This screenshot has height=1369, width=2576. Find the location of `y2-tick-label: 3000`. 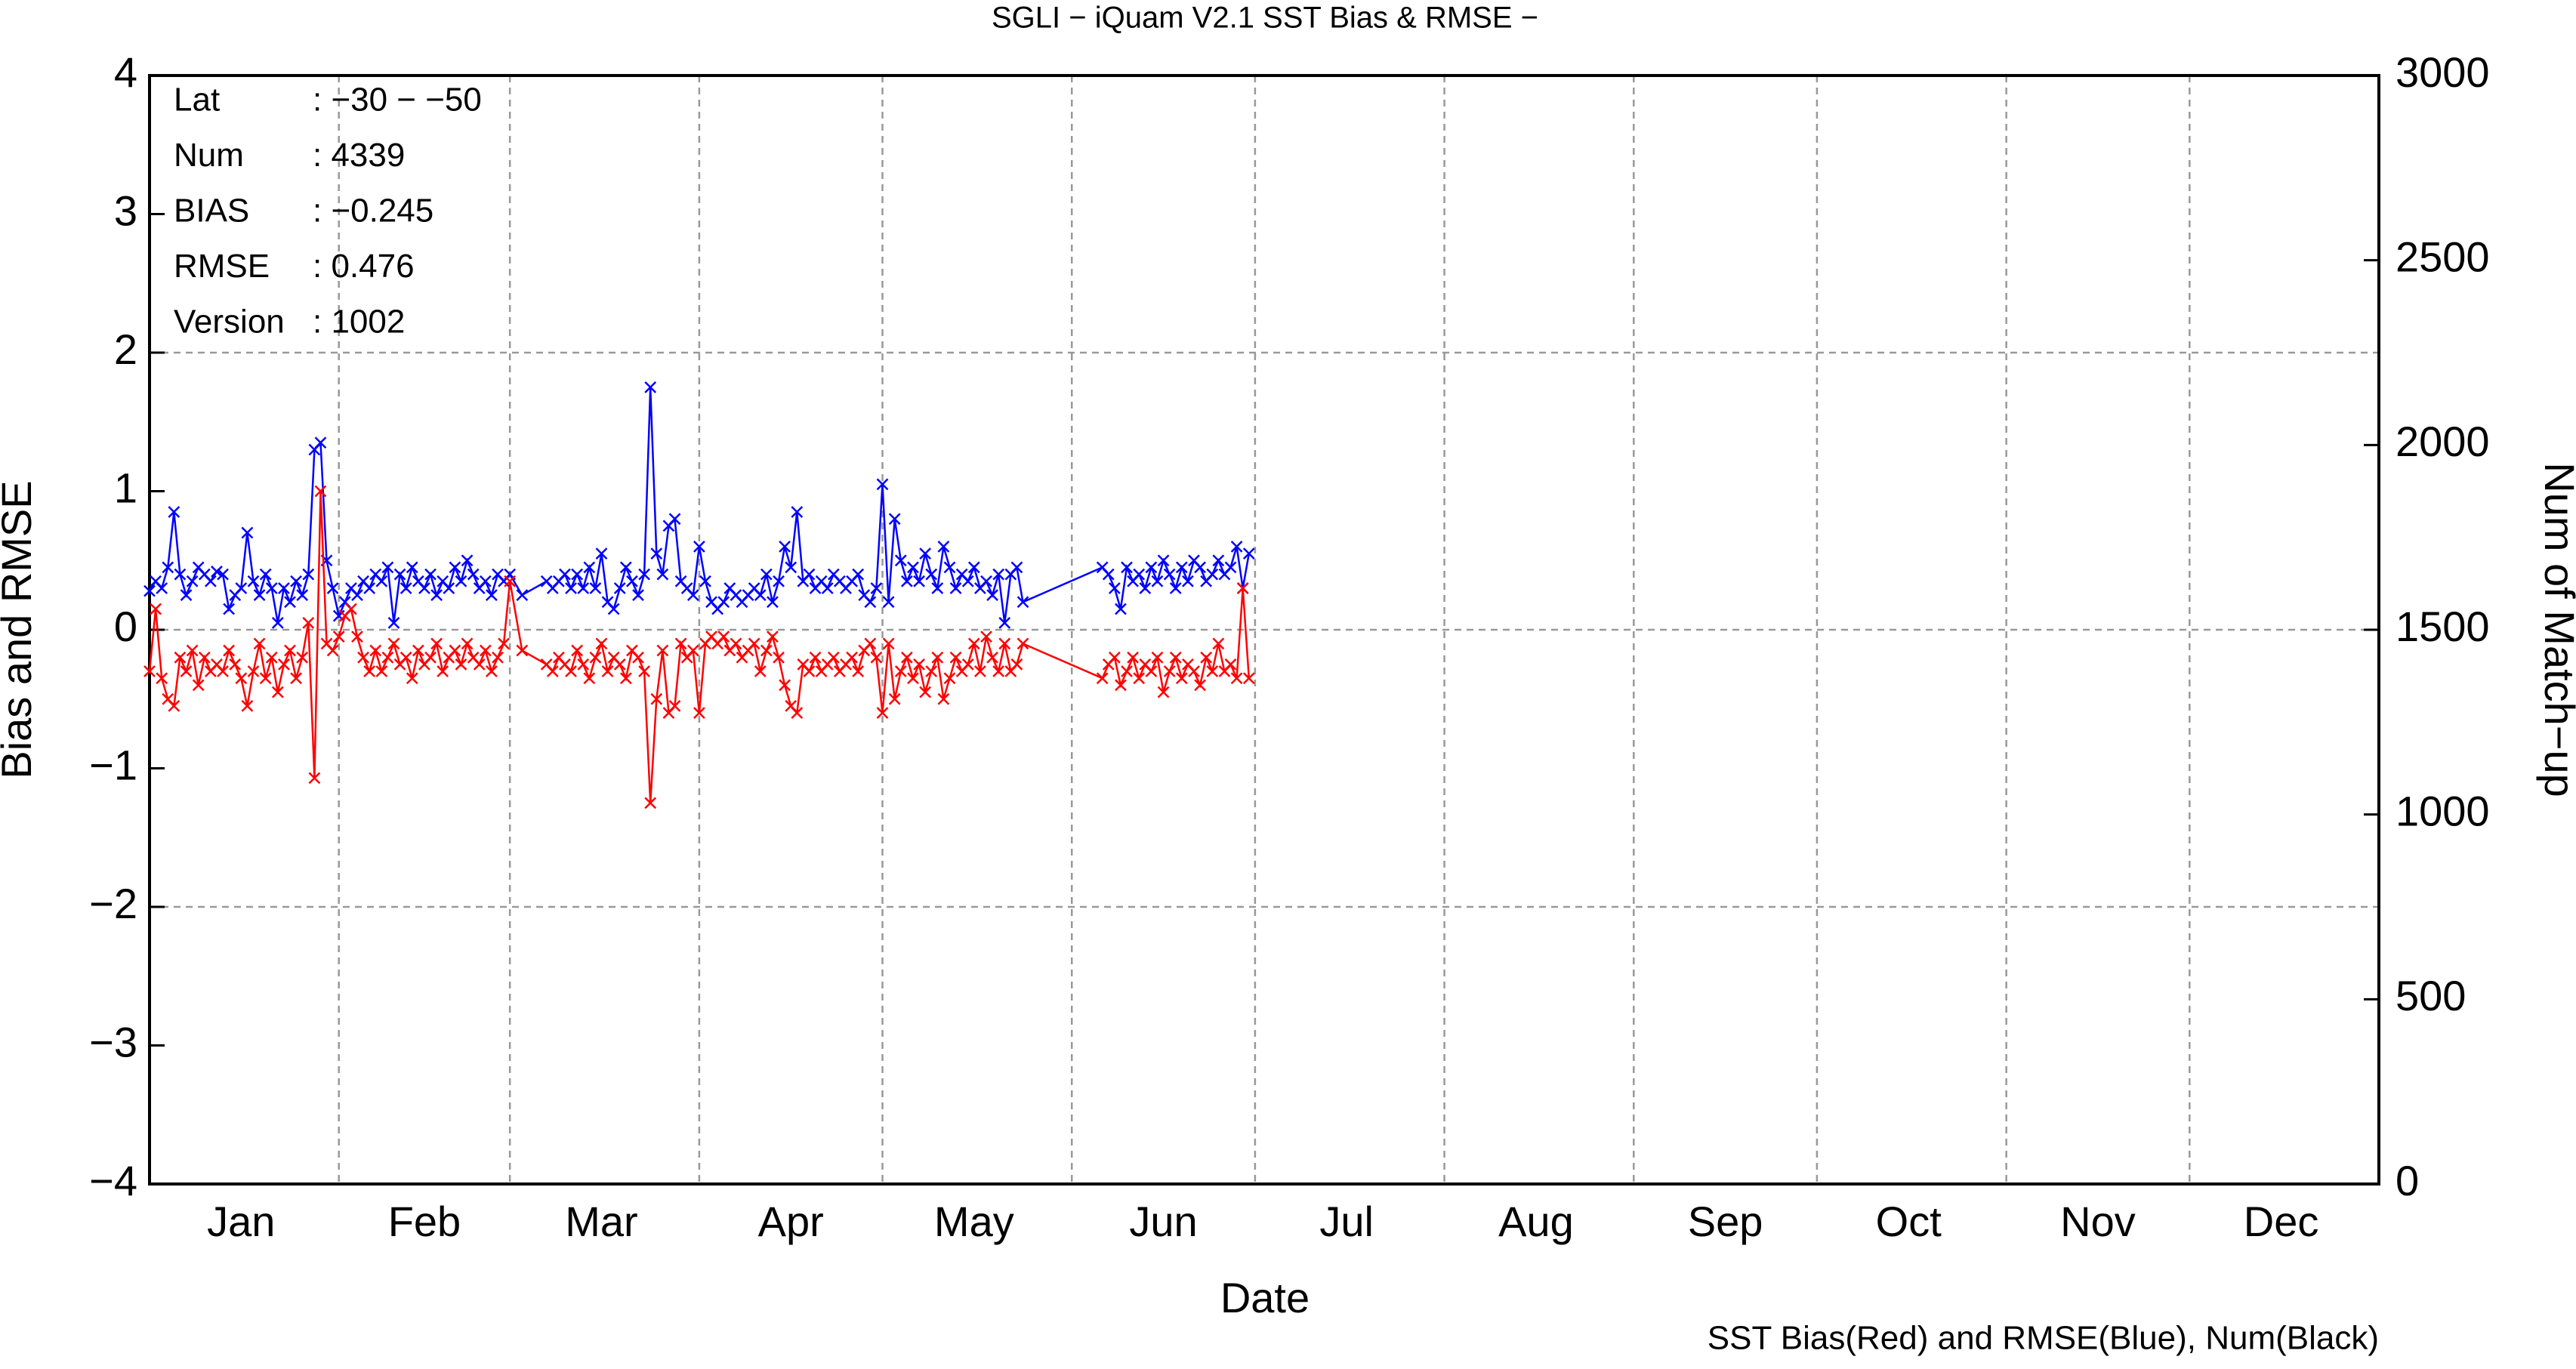

y2-tick-label: 3000 is located at coordinates (2443, 72).